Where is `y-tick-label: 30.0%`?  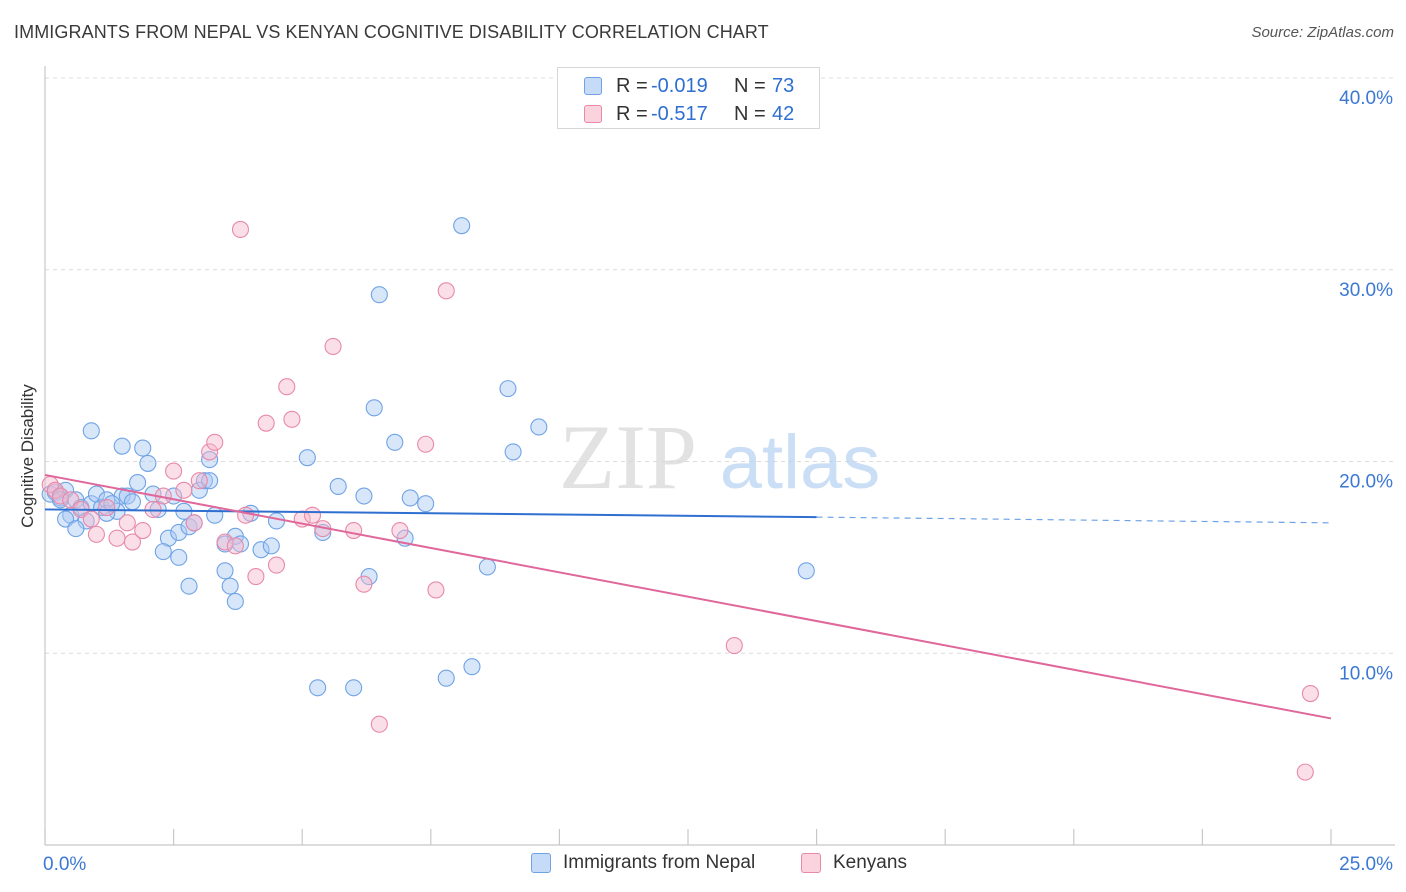 y-tick-label: 30.0% is located at coordinates (1366, 290).